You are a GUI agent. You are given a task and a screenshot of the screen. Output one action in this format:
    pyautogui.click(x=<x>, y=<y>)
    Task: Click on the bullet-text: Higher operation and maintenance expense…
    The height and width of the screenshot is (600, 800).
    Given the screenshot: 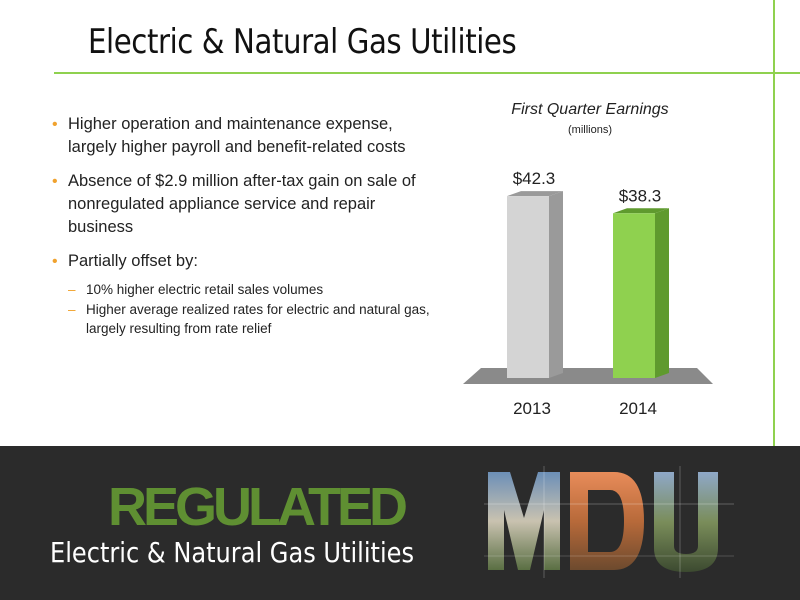 What is the action you would take?
    pyautogui.click(x=237, y=135)
    